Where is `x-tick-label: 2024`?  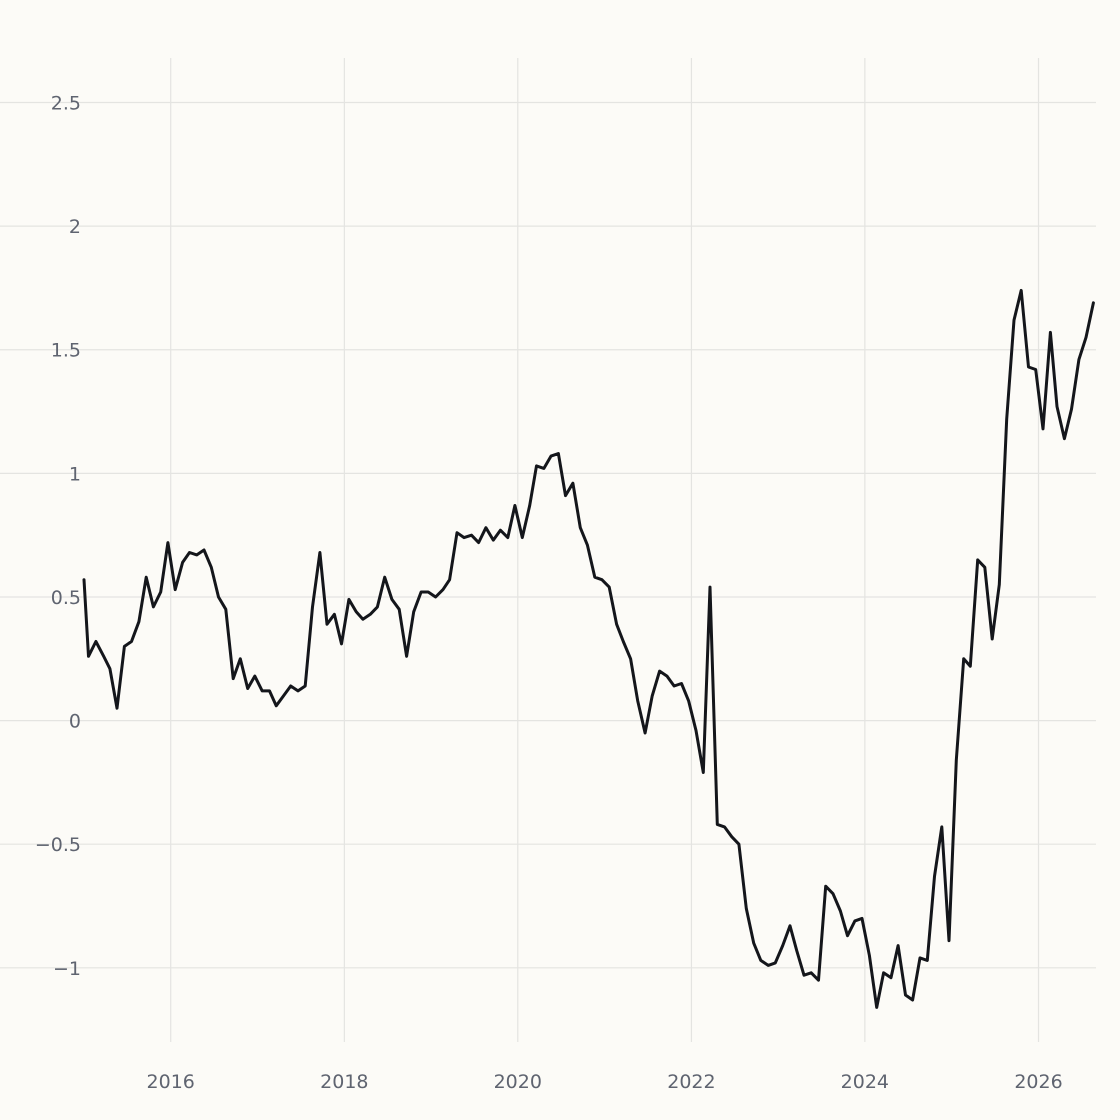
x-tick-label: 2024 is located at coordinates (865, 1082).